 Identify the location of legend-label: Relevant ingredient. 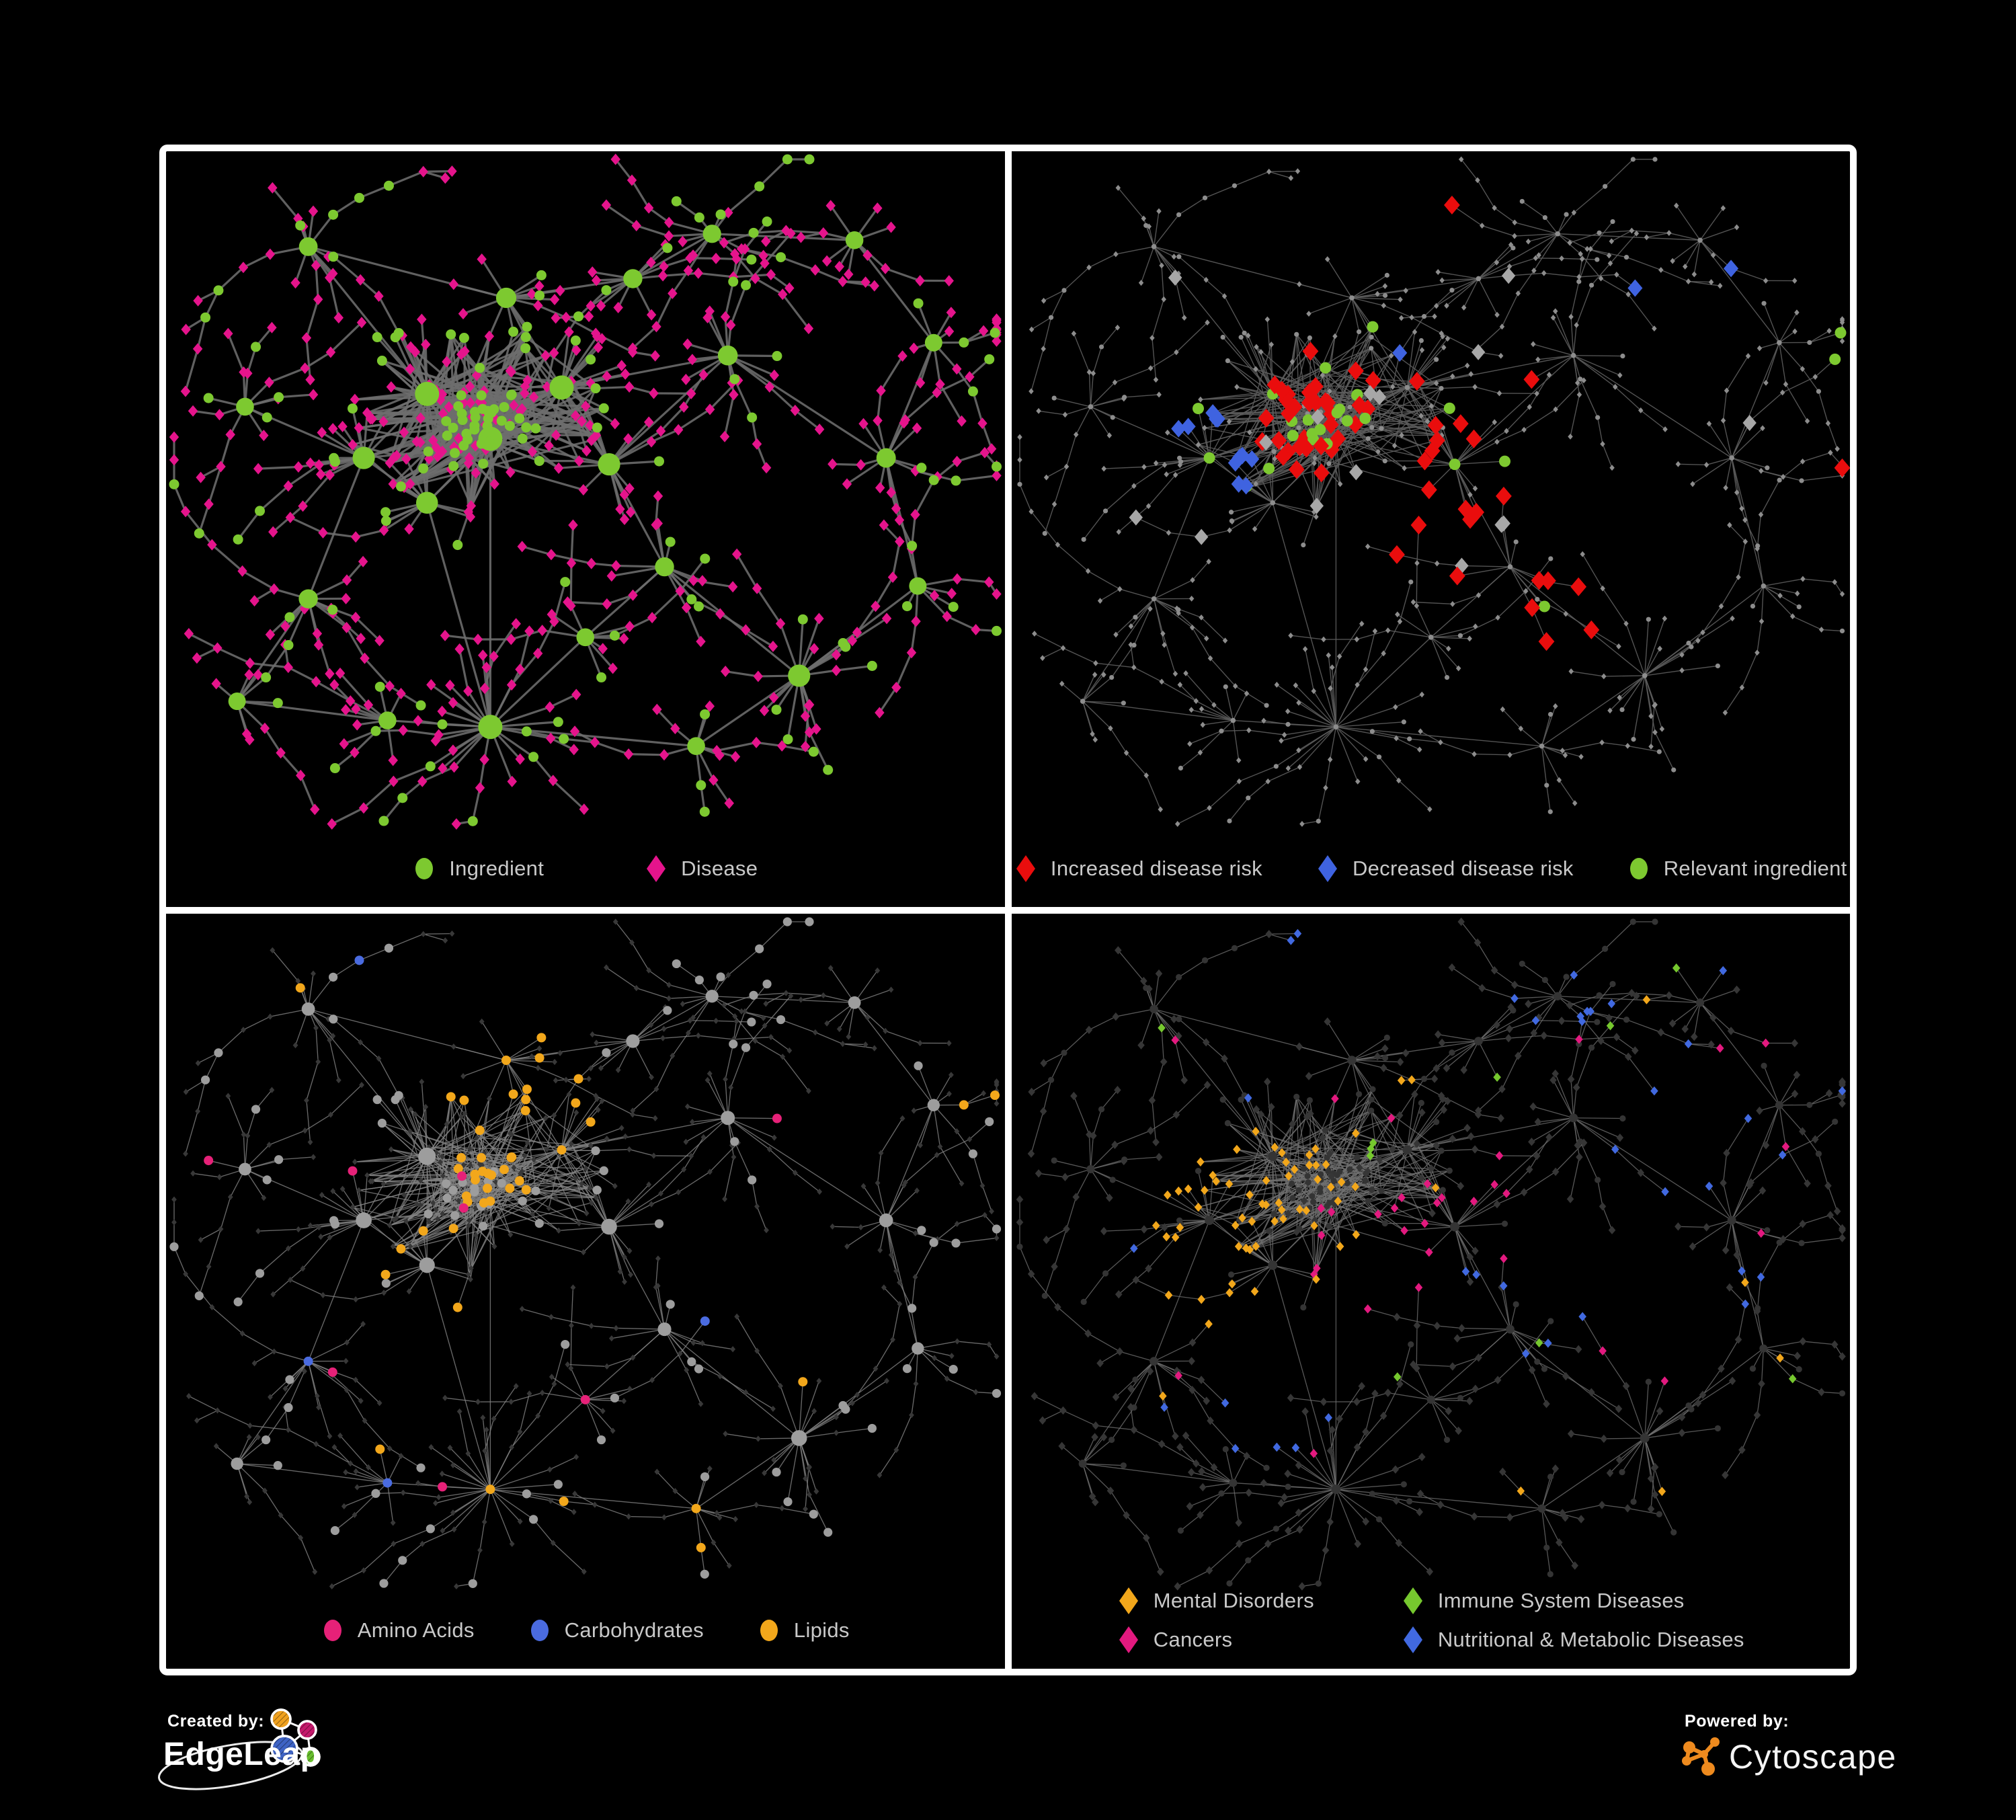
(1755, 868).